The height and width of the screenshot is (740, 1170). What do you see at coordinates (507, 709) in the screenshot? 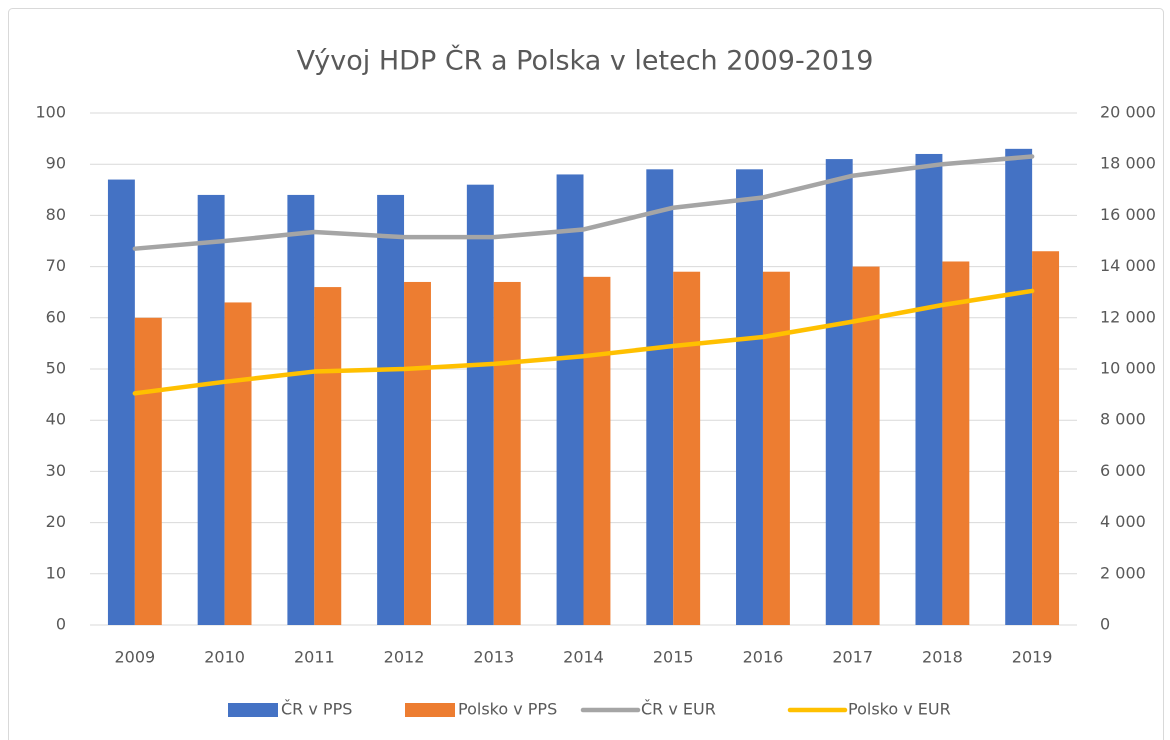
I see `legend-label: Polsko v PPS` at bounding box center [507, 709].